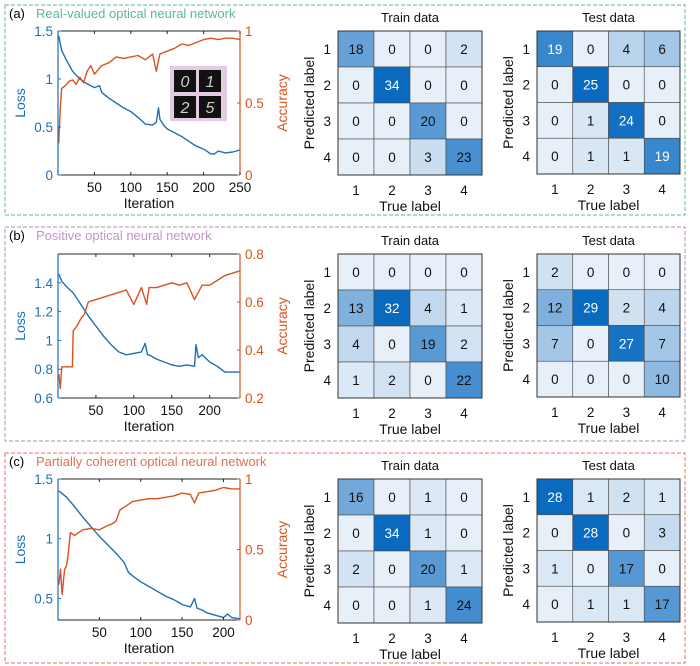 The width and height of the screenshot is (700, 666). Describe the element at coordinates (20, 103) in the screenshot. I see `left-axis-label: Loss` at that location.